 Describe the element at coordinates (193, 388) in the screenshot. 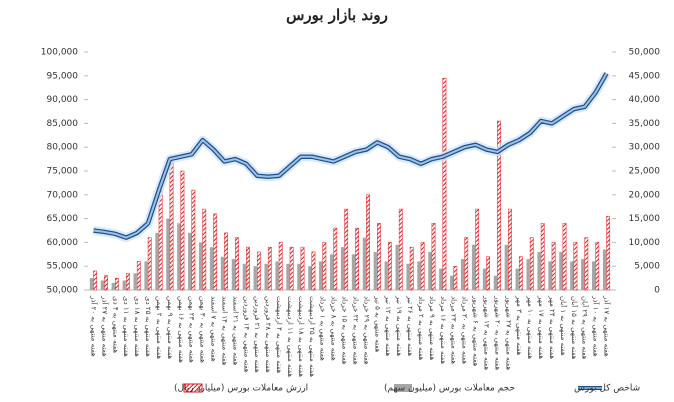

I see `legend-swatch` at that location.